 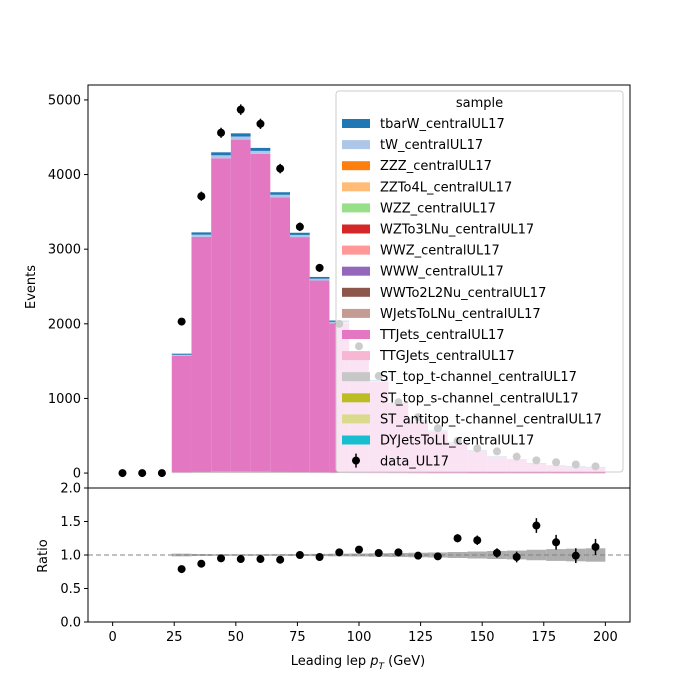 What do you see at coordinates (77, 474) in the screenshot?
I see `main-y-tick-label: 0` at bounding box center [77, 474].